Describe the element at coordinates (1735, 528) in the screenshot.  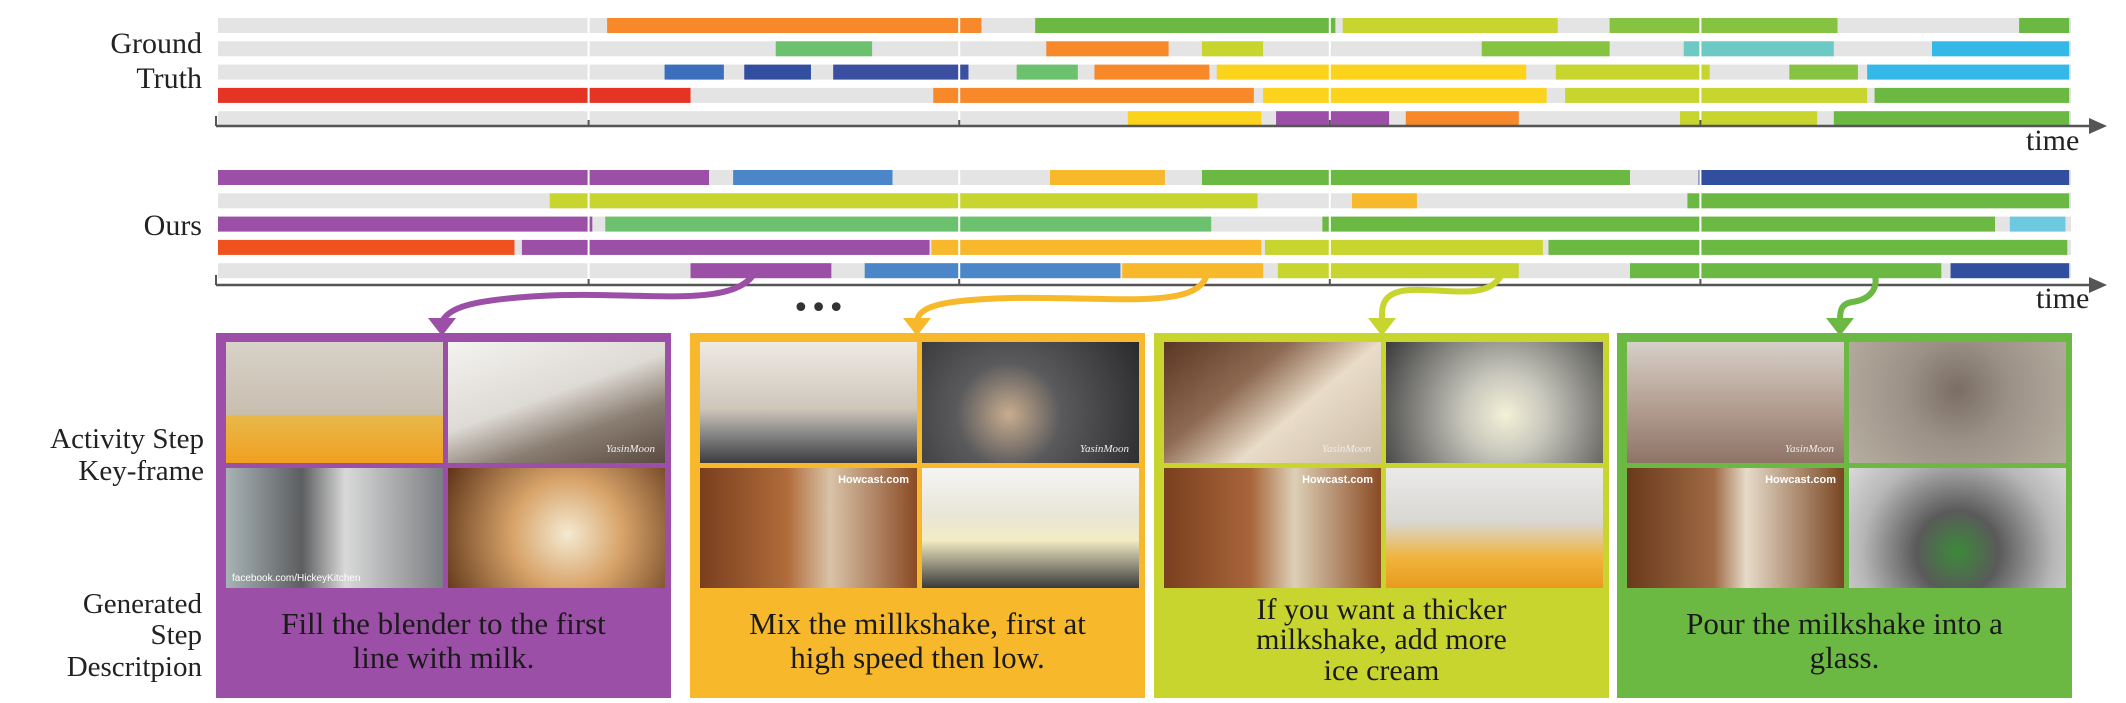
I see `keyframe-4-3: Howcast.com` at that location.